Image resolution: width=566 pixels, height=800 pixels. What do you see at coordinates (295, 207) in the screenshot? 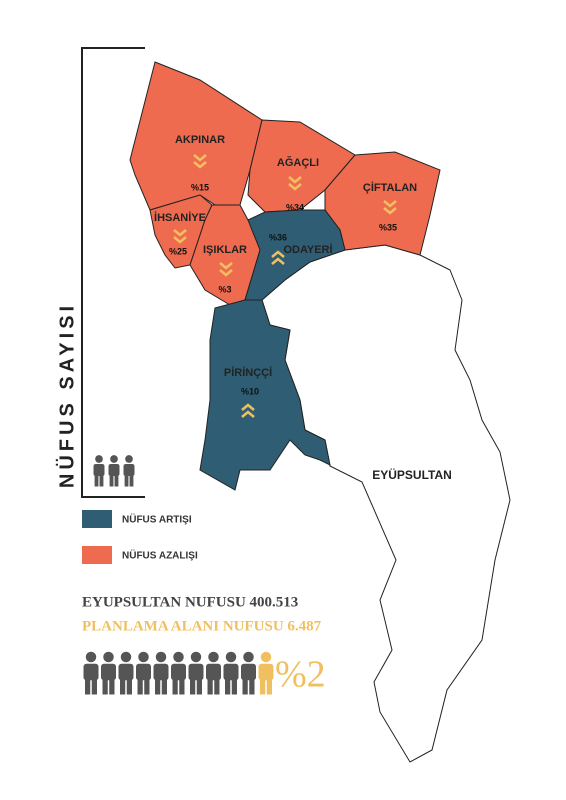
I see `region-change: %34` at bounding box center [295, 207].